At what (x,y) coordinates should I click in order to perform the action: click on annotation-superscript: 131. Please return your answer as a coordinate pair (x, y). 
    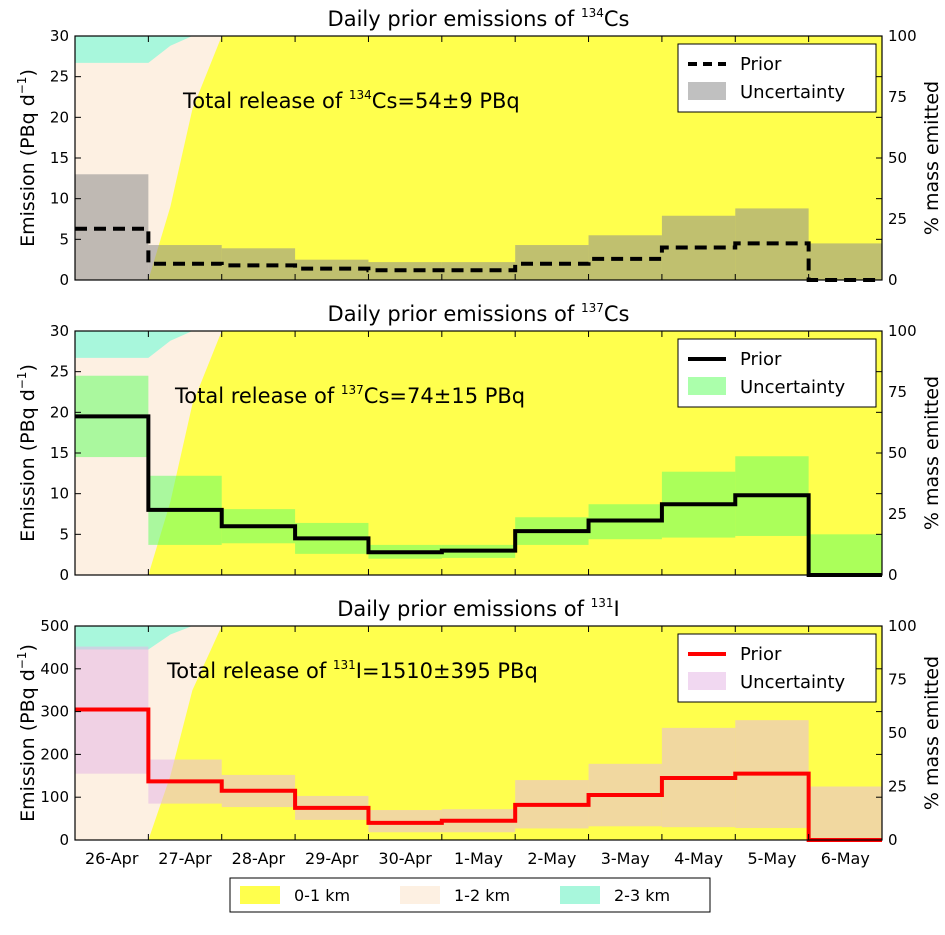
    Looking at the image, I should click on (344, 665).